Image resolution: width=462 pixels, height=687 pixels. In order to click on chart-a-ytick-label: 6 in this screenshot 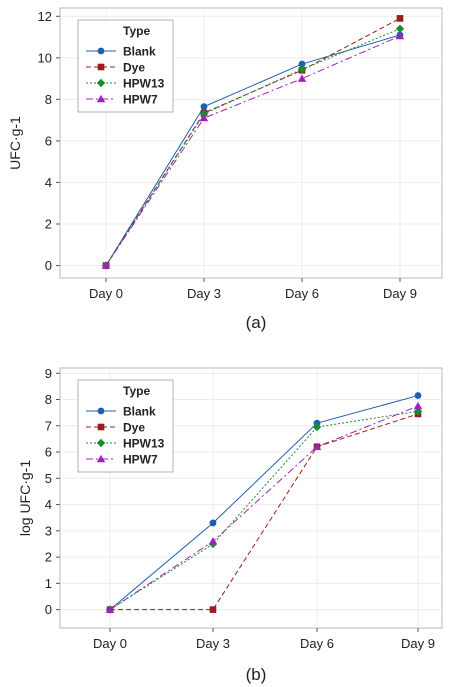, I will do `click(48, 140)`.